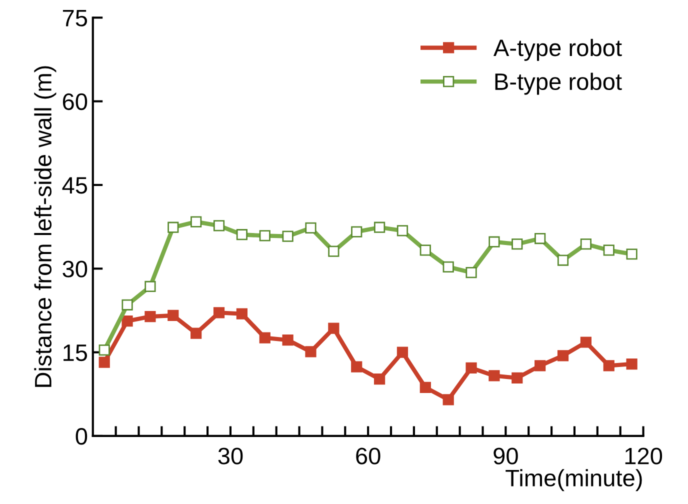 The image size is (688, 504). Describe the element at coordinates (506, 456) in the screenshot. I see `x-tick-label: 90` at that location.